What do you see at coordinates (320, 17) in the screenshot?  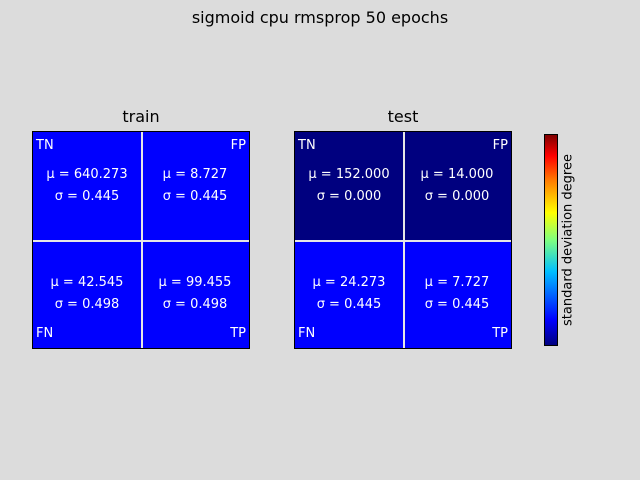 I see `figure-title: sigmoid cpu rmsprop 50 epochs` at bounding box center [320, 17].